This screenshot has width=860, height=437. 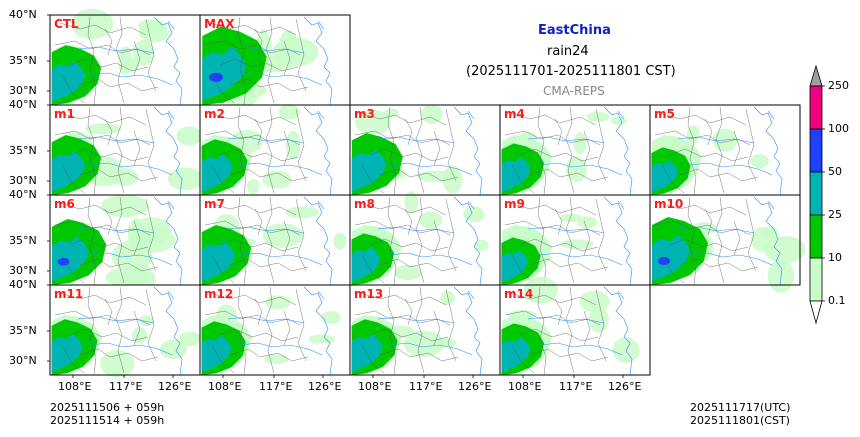 I want to click on panel-max, so click(x=275, y=60).